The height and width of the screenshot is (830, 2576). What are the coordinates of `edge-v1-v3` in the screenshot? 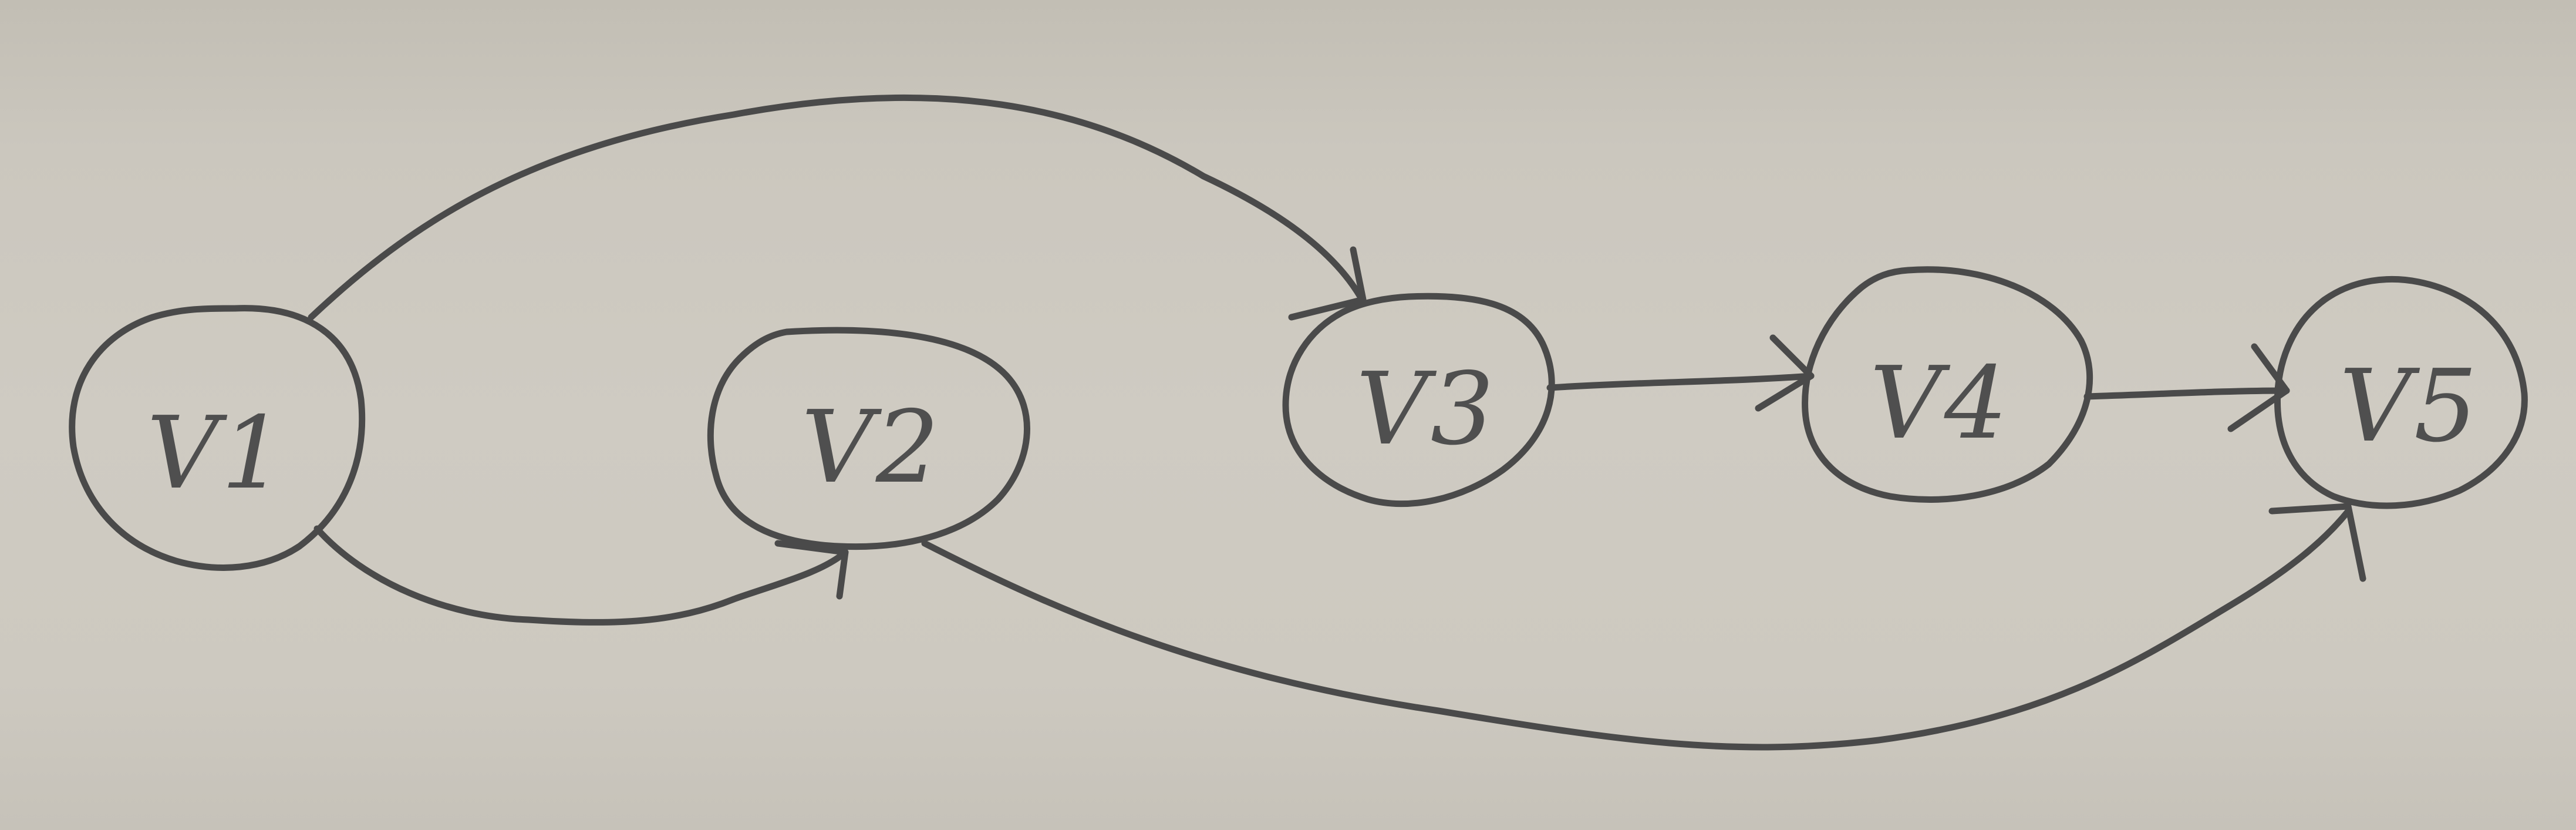 It's located at (837, 207).